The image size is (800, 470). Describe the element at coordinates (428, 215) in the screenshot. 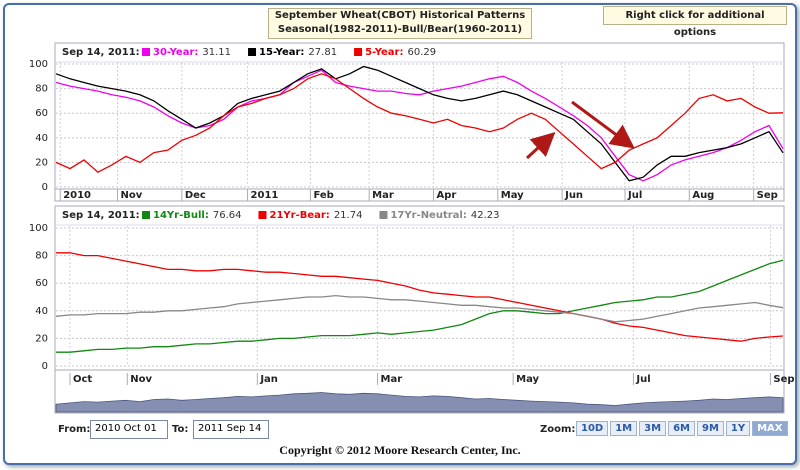

I see `legend-name: 17Yr-Neutral:` at that location.